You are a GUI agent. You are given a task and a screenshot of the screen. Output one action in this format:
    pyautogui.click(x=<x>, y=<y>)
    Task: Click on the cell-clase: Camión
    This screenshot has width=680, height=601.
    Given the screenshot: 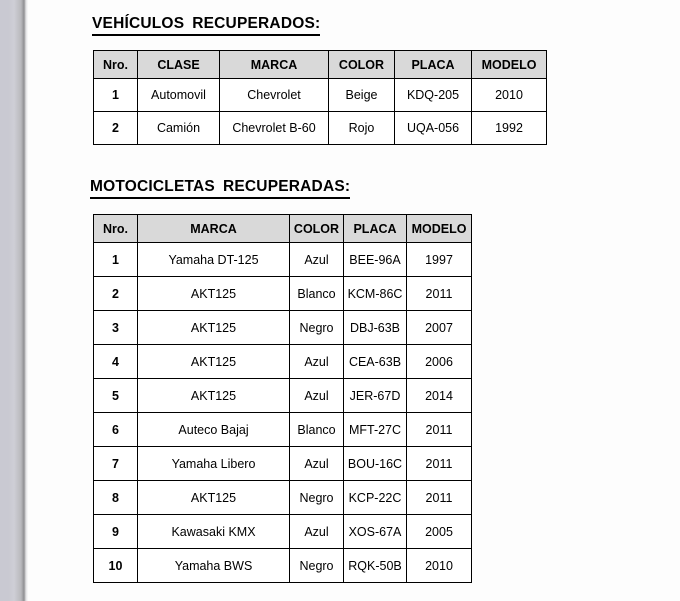 What is the action you would take?
    pyautogui.click(x=178, y=128)
    